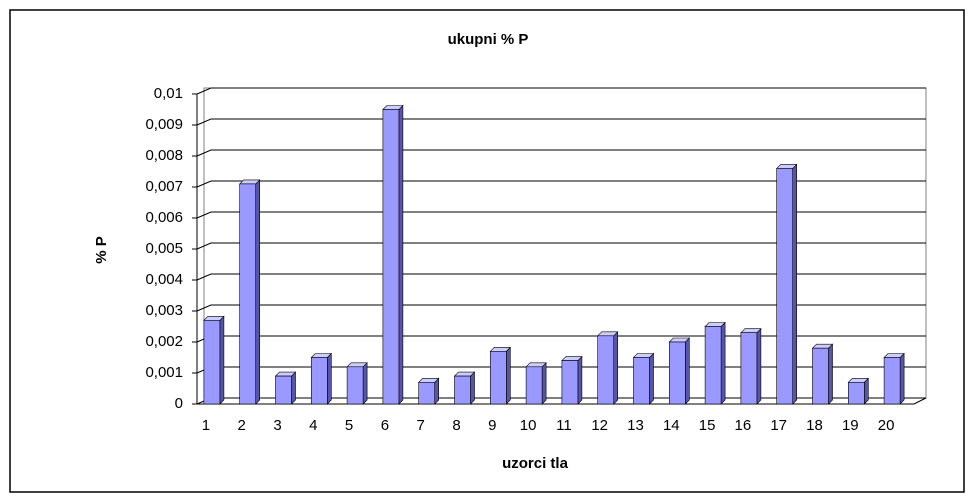  Describe the element at coordinates (635, 425) in the screenshot. I see `x-tick-label: 13` at that location.